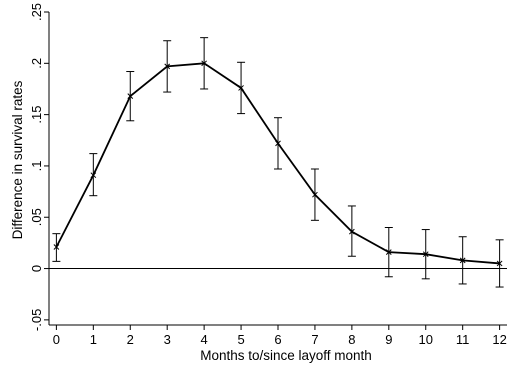 This screenshot has height=367, width=509. Describe the element at coordinates (240, 339) in the screenshot. I see `x-tick-label: 5` at that location.